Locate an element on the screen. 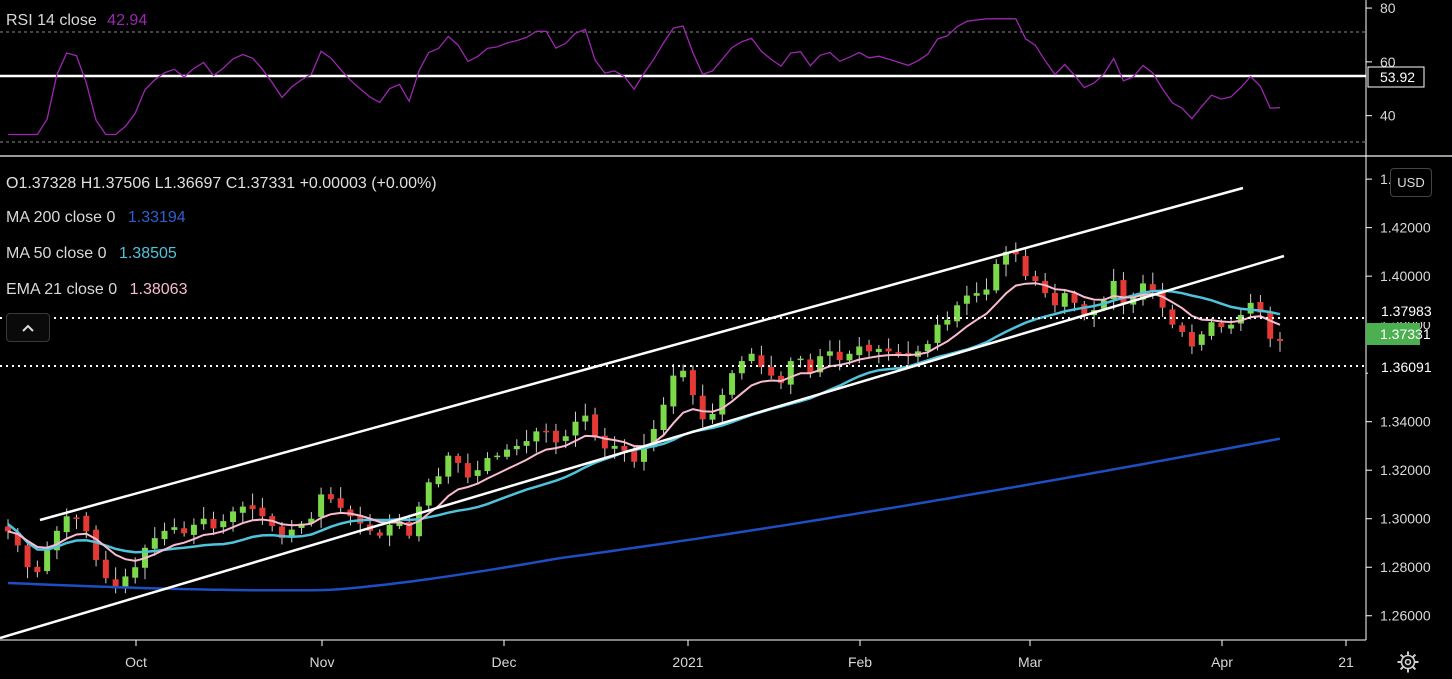 The width and height of the screenshot is (1452, 679). upper-level-tag: 1.37983 is located at coordinates (1400, 311).